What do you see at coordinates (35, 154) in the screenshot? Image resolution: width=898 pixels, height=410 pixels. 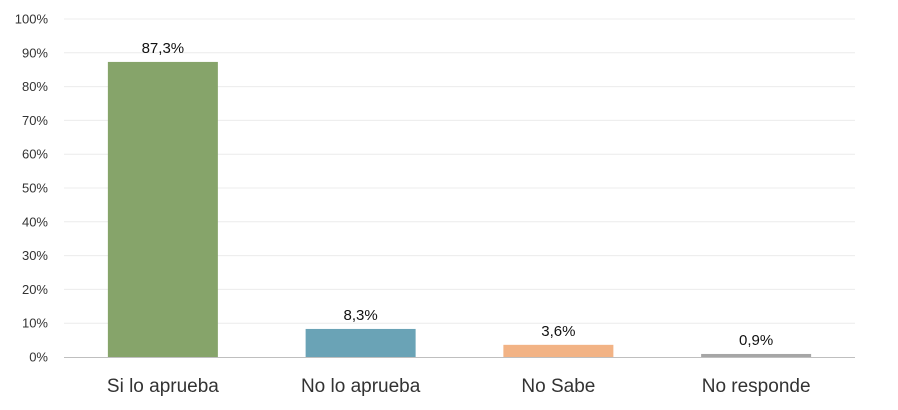 I see `y-tick-label: 60%` at bounding box center [35, 154].